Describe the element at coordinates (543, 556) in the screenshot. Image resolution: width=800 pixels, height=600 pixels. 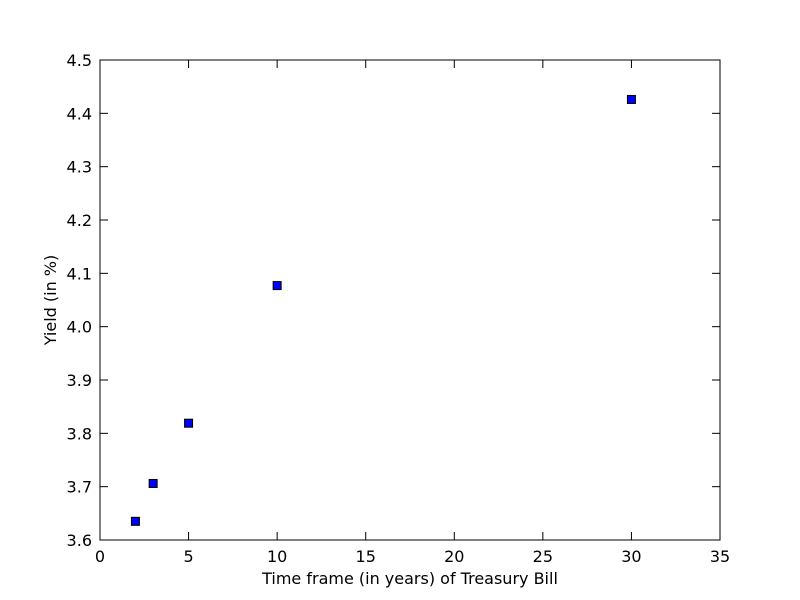
I see `x-tick-label: 25` at that location.